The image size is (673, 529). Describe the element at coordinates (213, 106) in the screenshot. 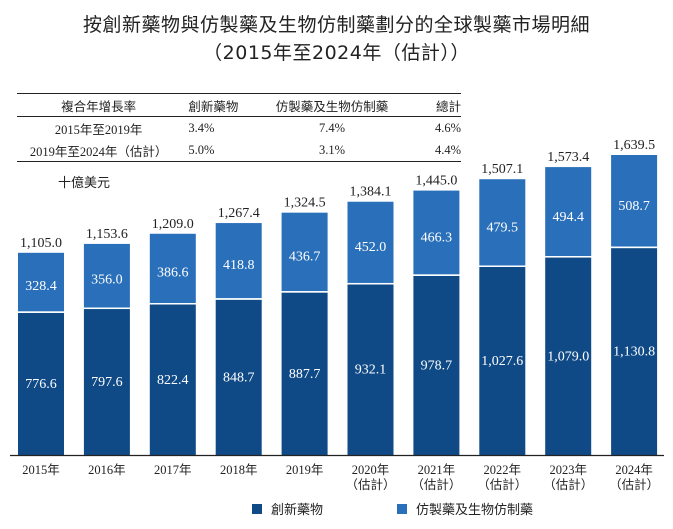

I see `cagr-header: 創新藥物` at that location.